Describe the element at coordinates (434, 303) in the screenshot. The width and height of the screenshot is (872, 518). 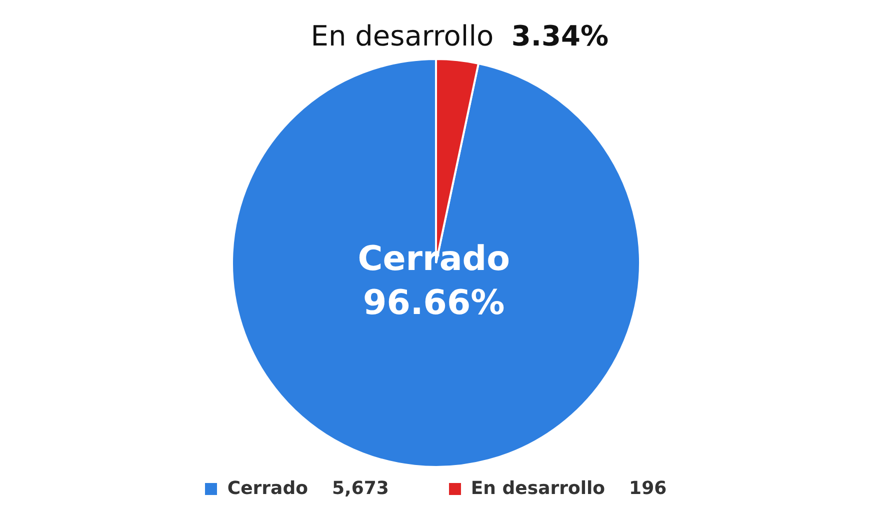
I see `data-label: 96.66%` at that location.